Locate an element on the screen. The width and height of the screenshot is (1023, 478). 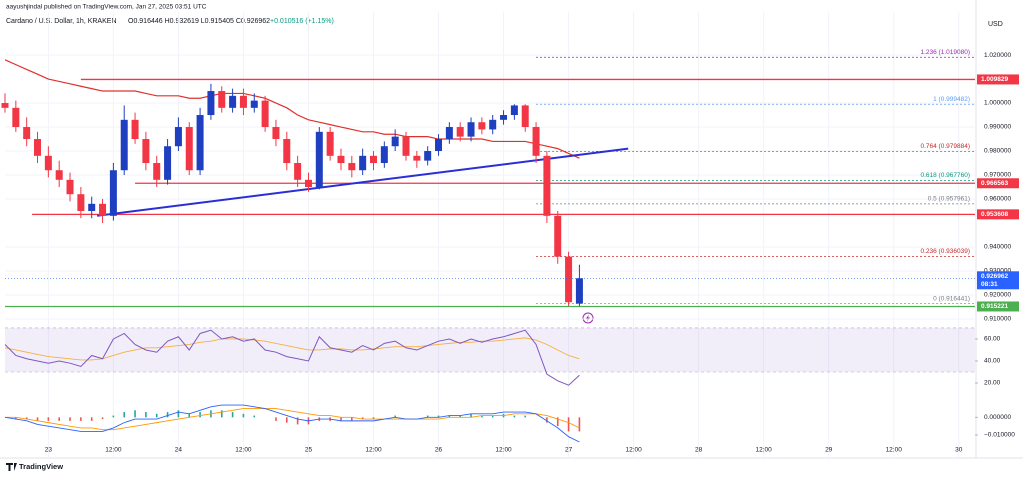
trendline is located at coordinates (362, 182).